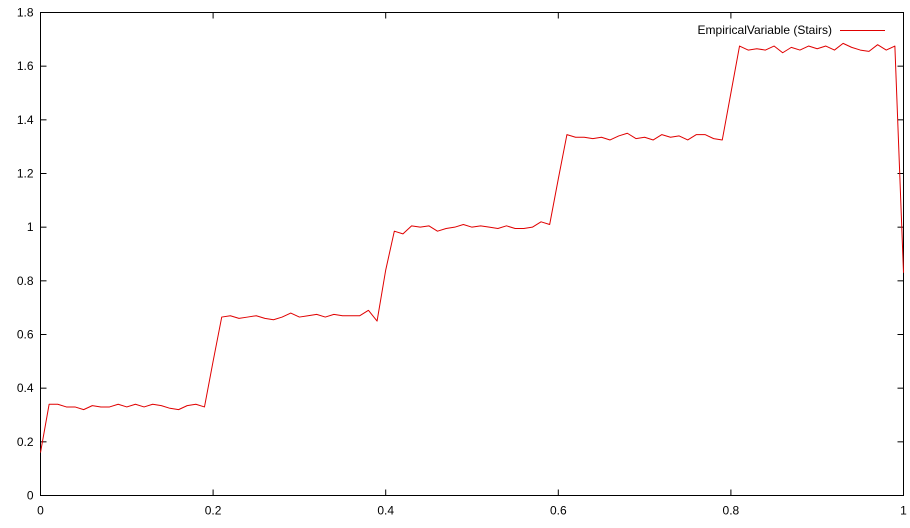  Describe the element at coordinates (765, 30) in the screenshot. I see `legend-label: EmpiricalVariable (Stairs)` at that location.